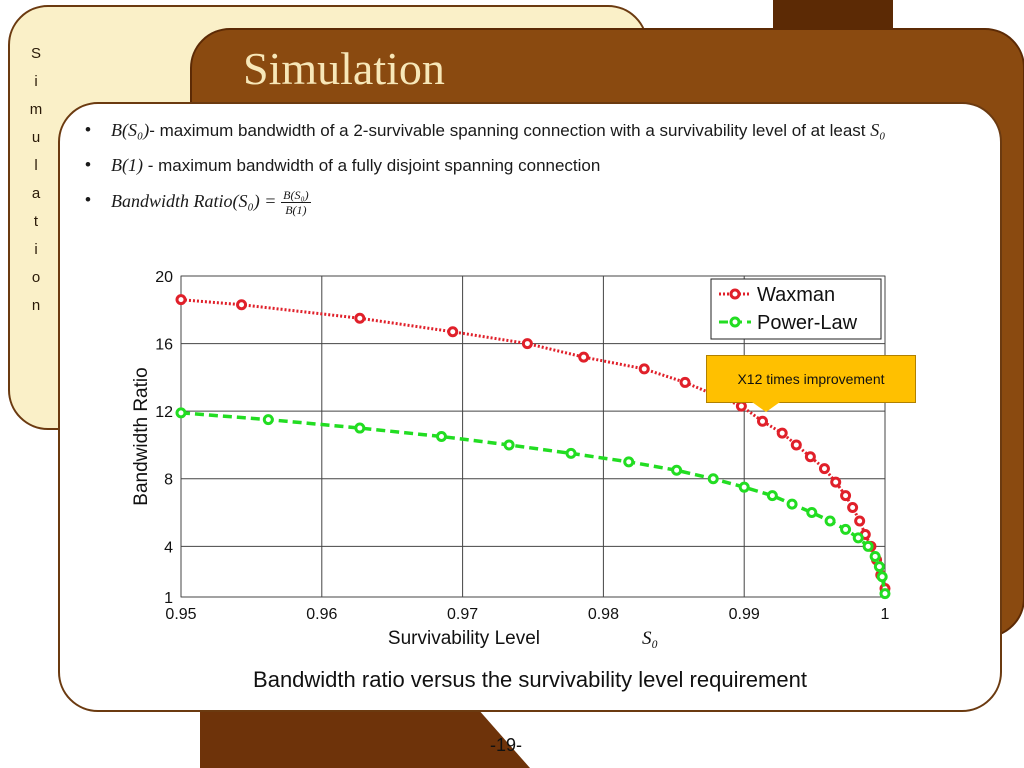 This screenshot has height=768, width=1024. Describe the element at coordinates (168, 598) in the screenshot. I see `y-tick-label: 1` at that location.